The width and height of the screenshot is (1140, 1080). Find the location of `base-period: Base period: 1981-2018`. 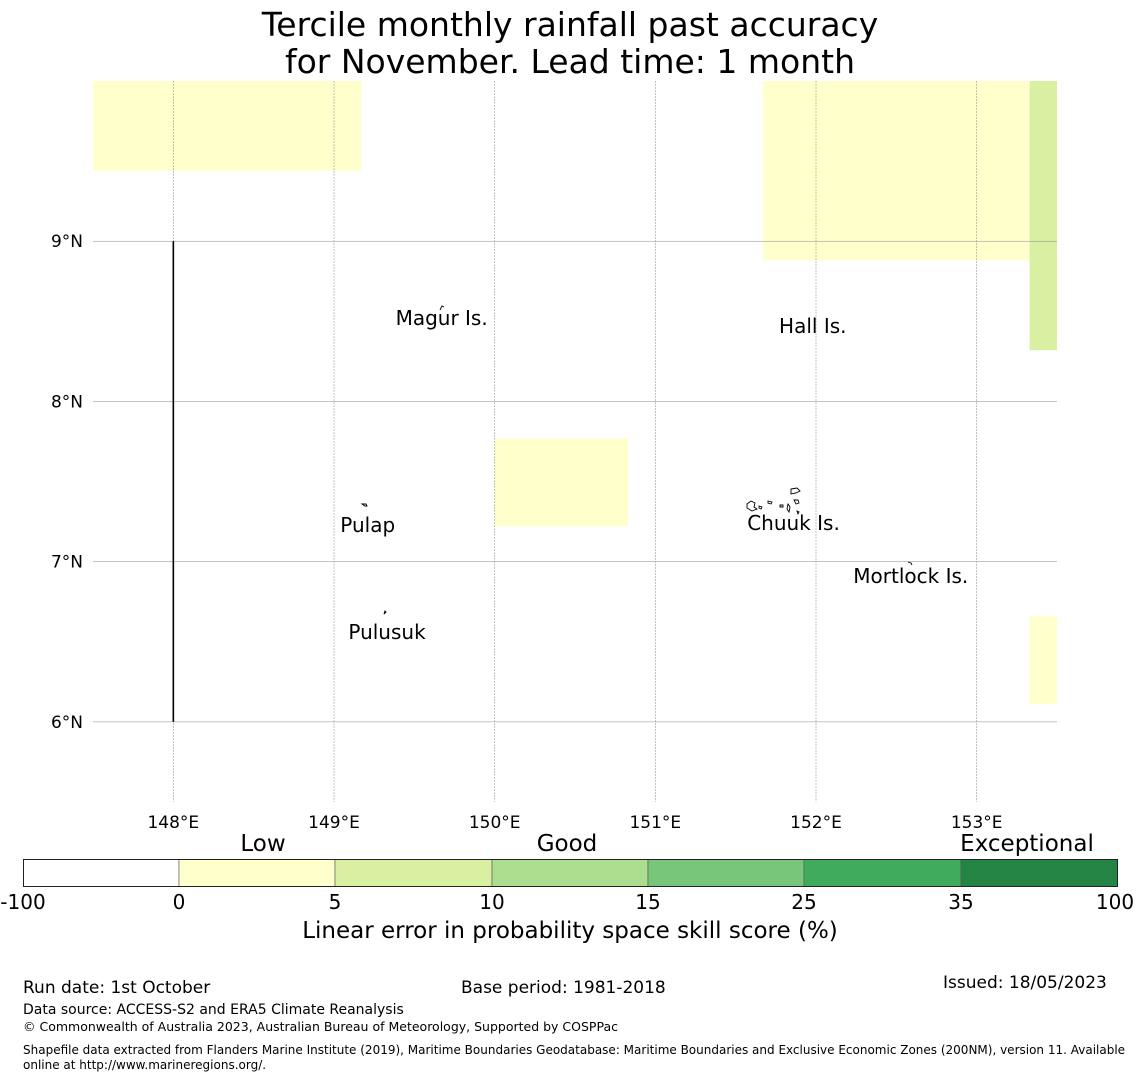

base-period: Base period: 1981-2018 is located at coordinates (563, 988).